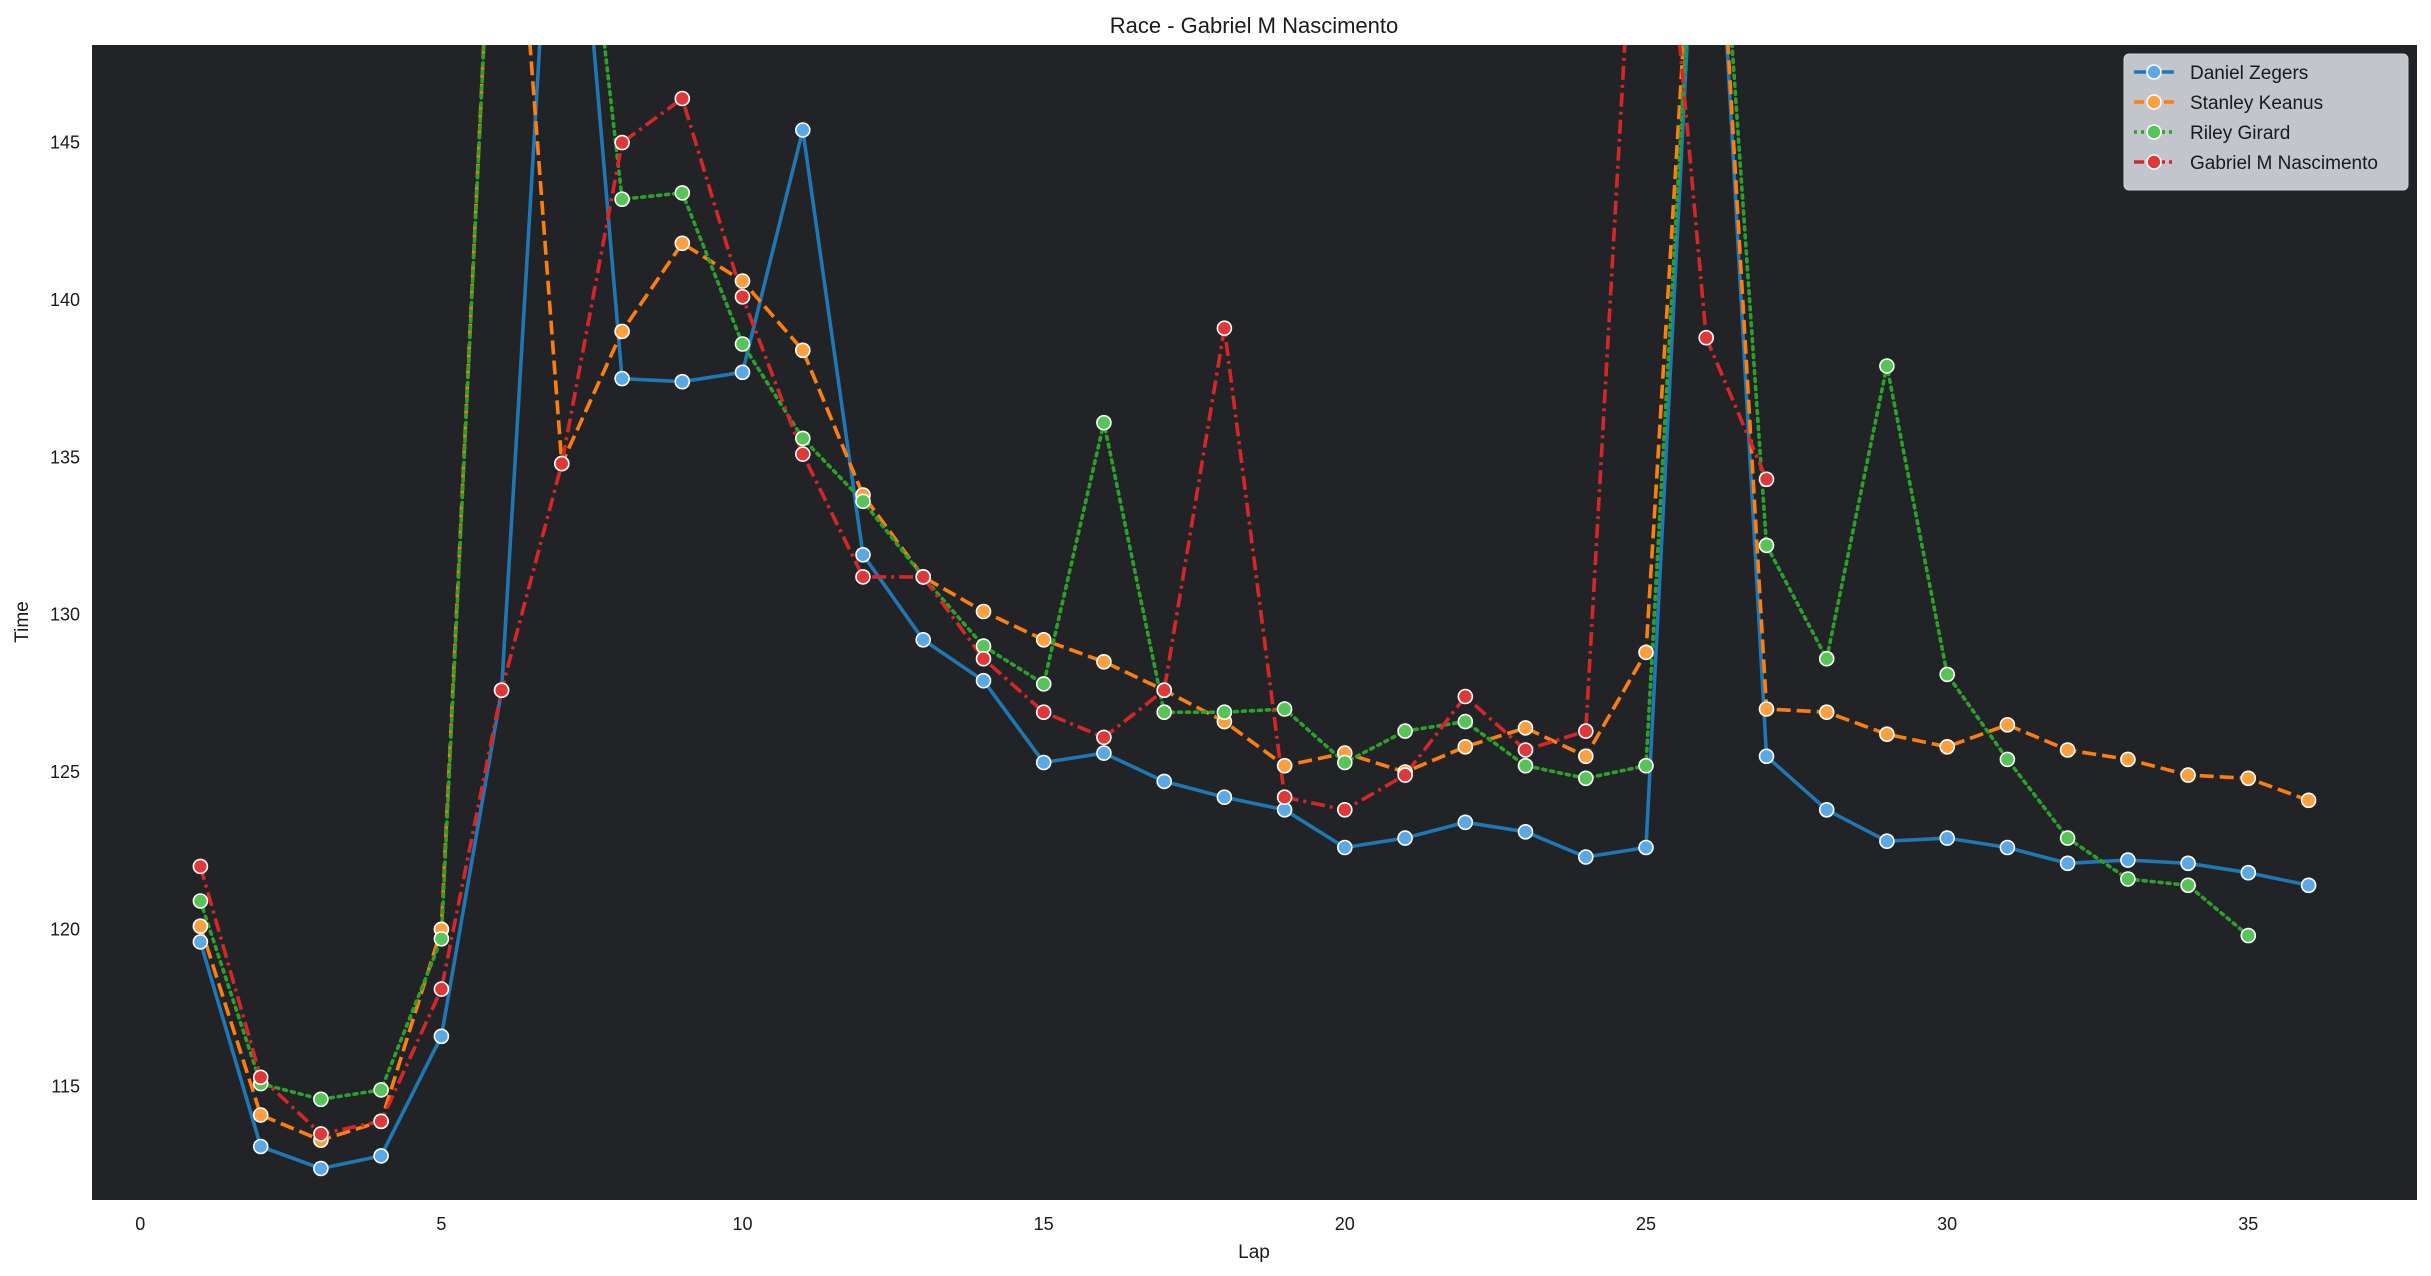 Image resolution: width=2431 pixels, height=1276 pixels. What do you see at coordinates (1044, 1224) in the screenshot?
I see `x-tick-label: 15` at bounding box center [1044, 1224].